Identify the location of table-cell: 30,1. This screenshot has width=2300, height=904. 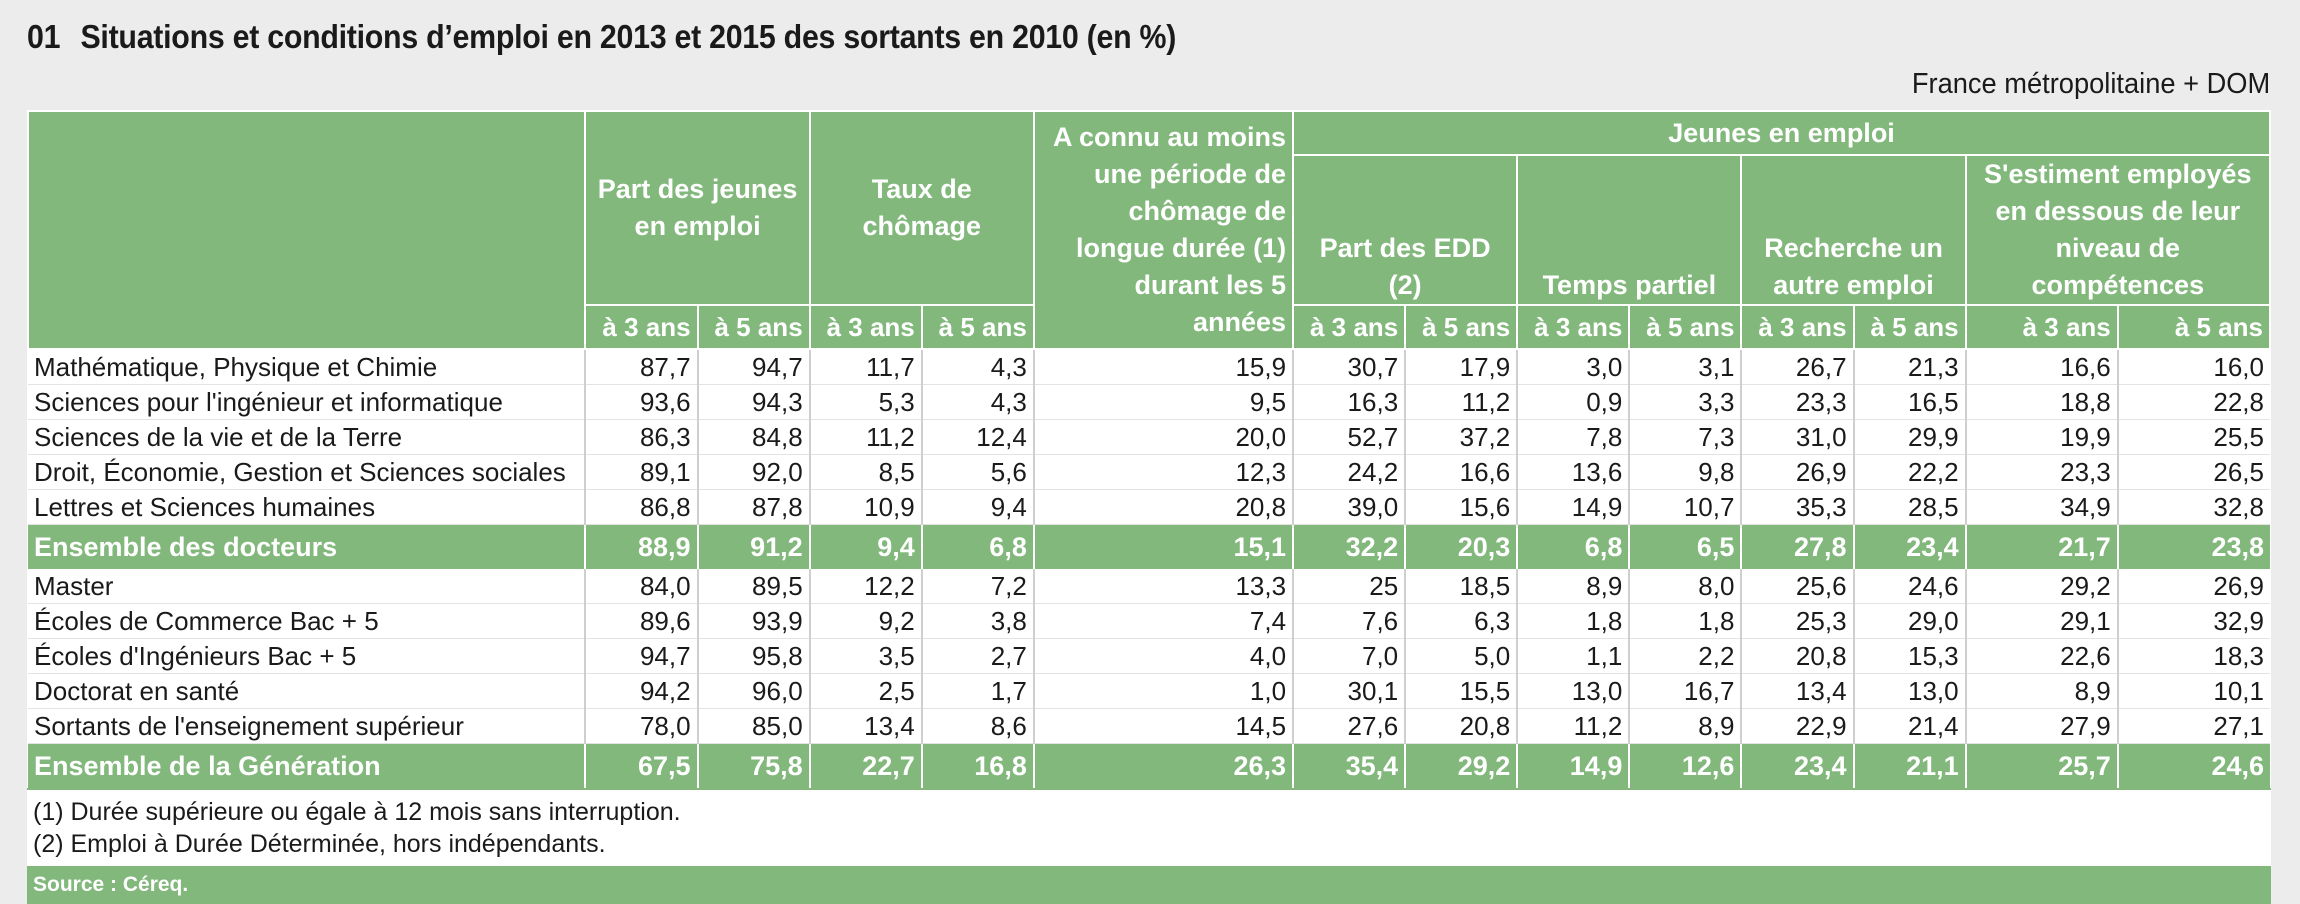
(1349, 691).